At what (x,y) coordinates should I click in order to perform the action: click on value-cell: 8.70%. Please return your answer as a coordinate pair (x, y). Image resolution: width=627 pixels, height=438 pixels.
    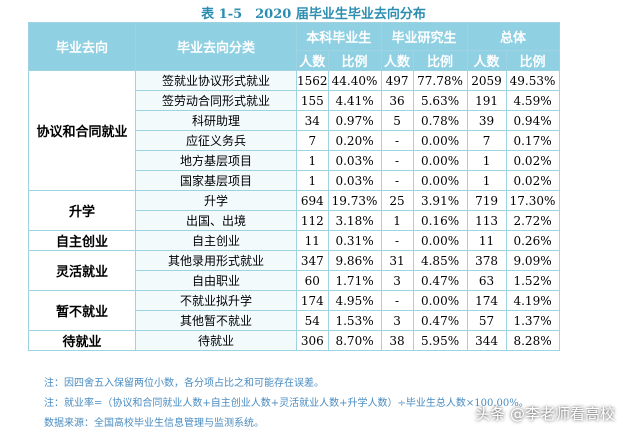
    Looking at the image, I should click on (354, 340).